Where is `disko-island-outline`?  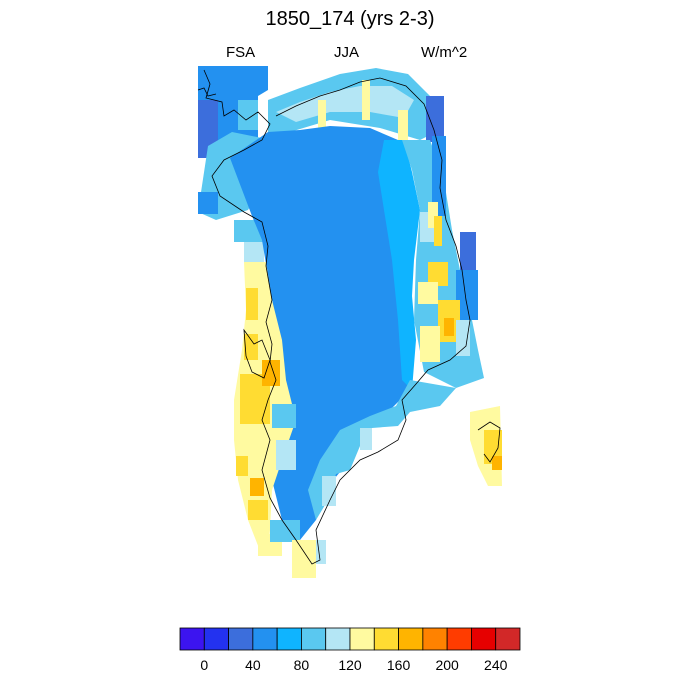
disko-island-outline is located at coordinates (257, 353).